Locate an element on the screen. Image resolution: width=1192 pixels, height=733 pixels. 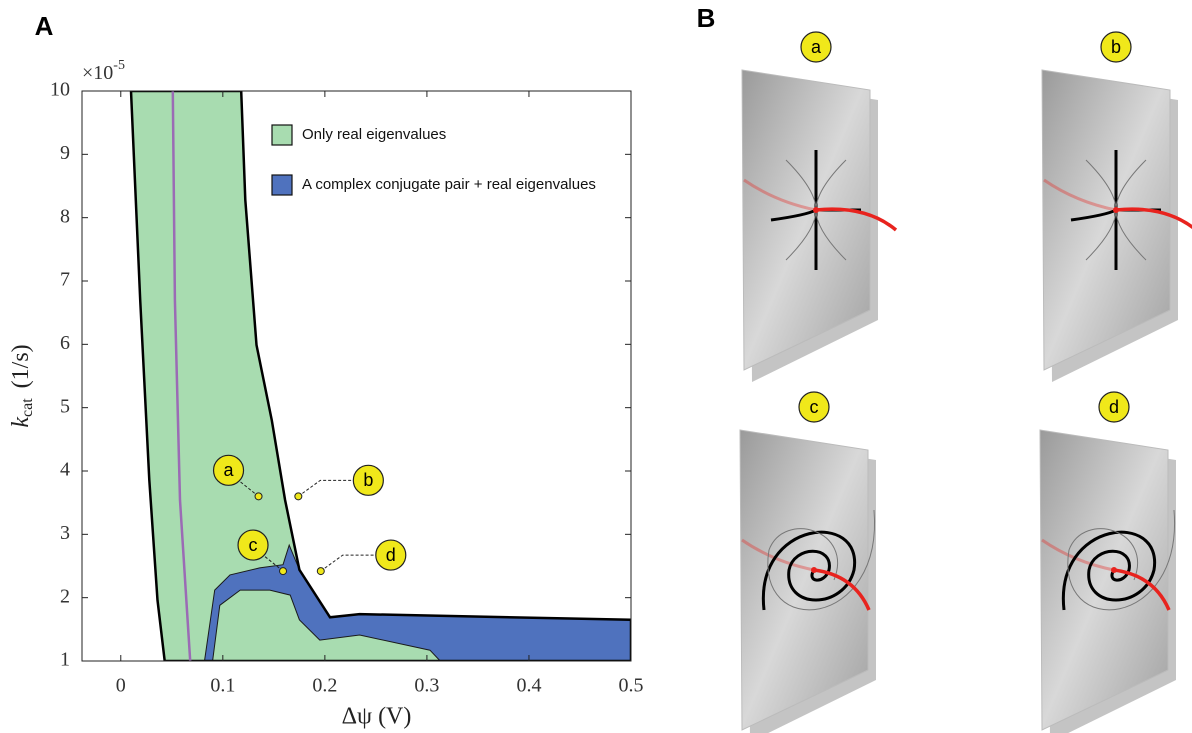
phase-portrait: a is located at coordinates (819, 206).